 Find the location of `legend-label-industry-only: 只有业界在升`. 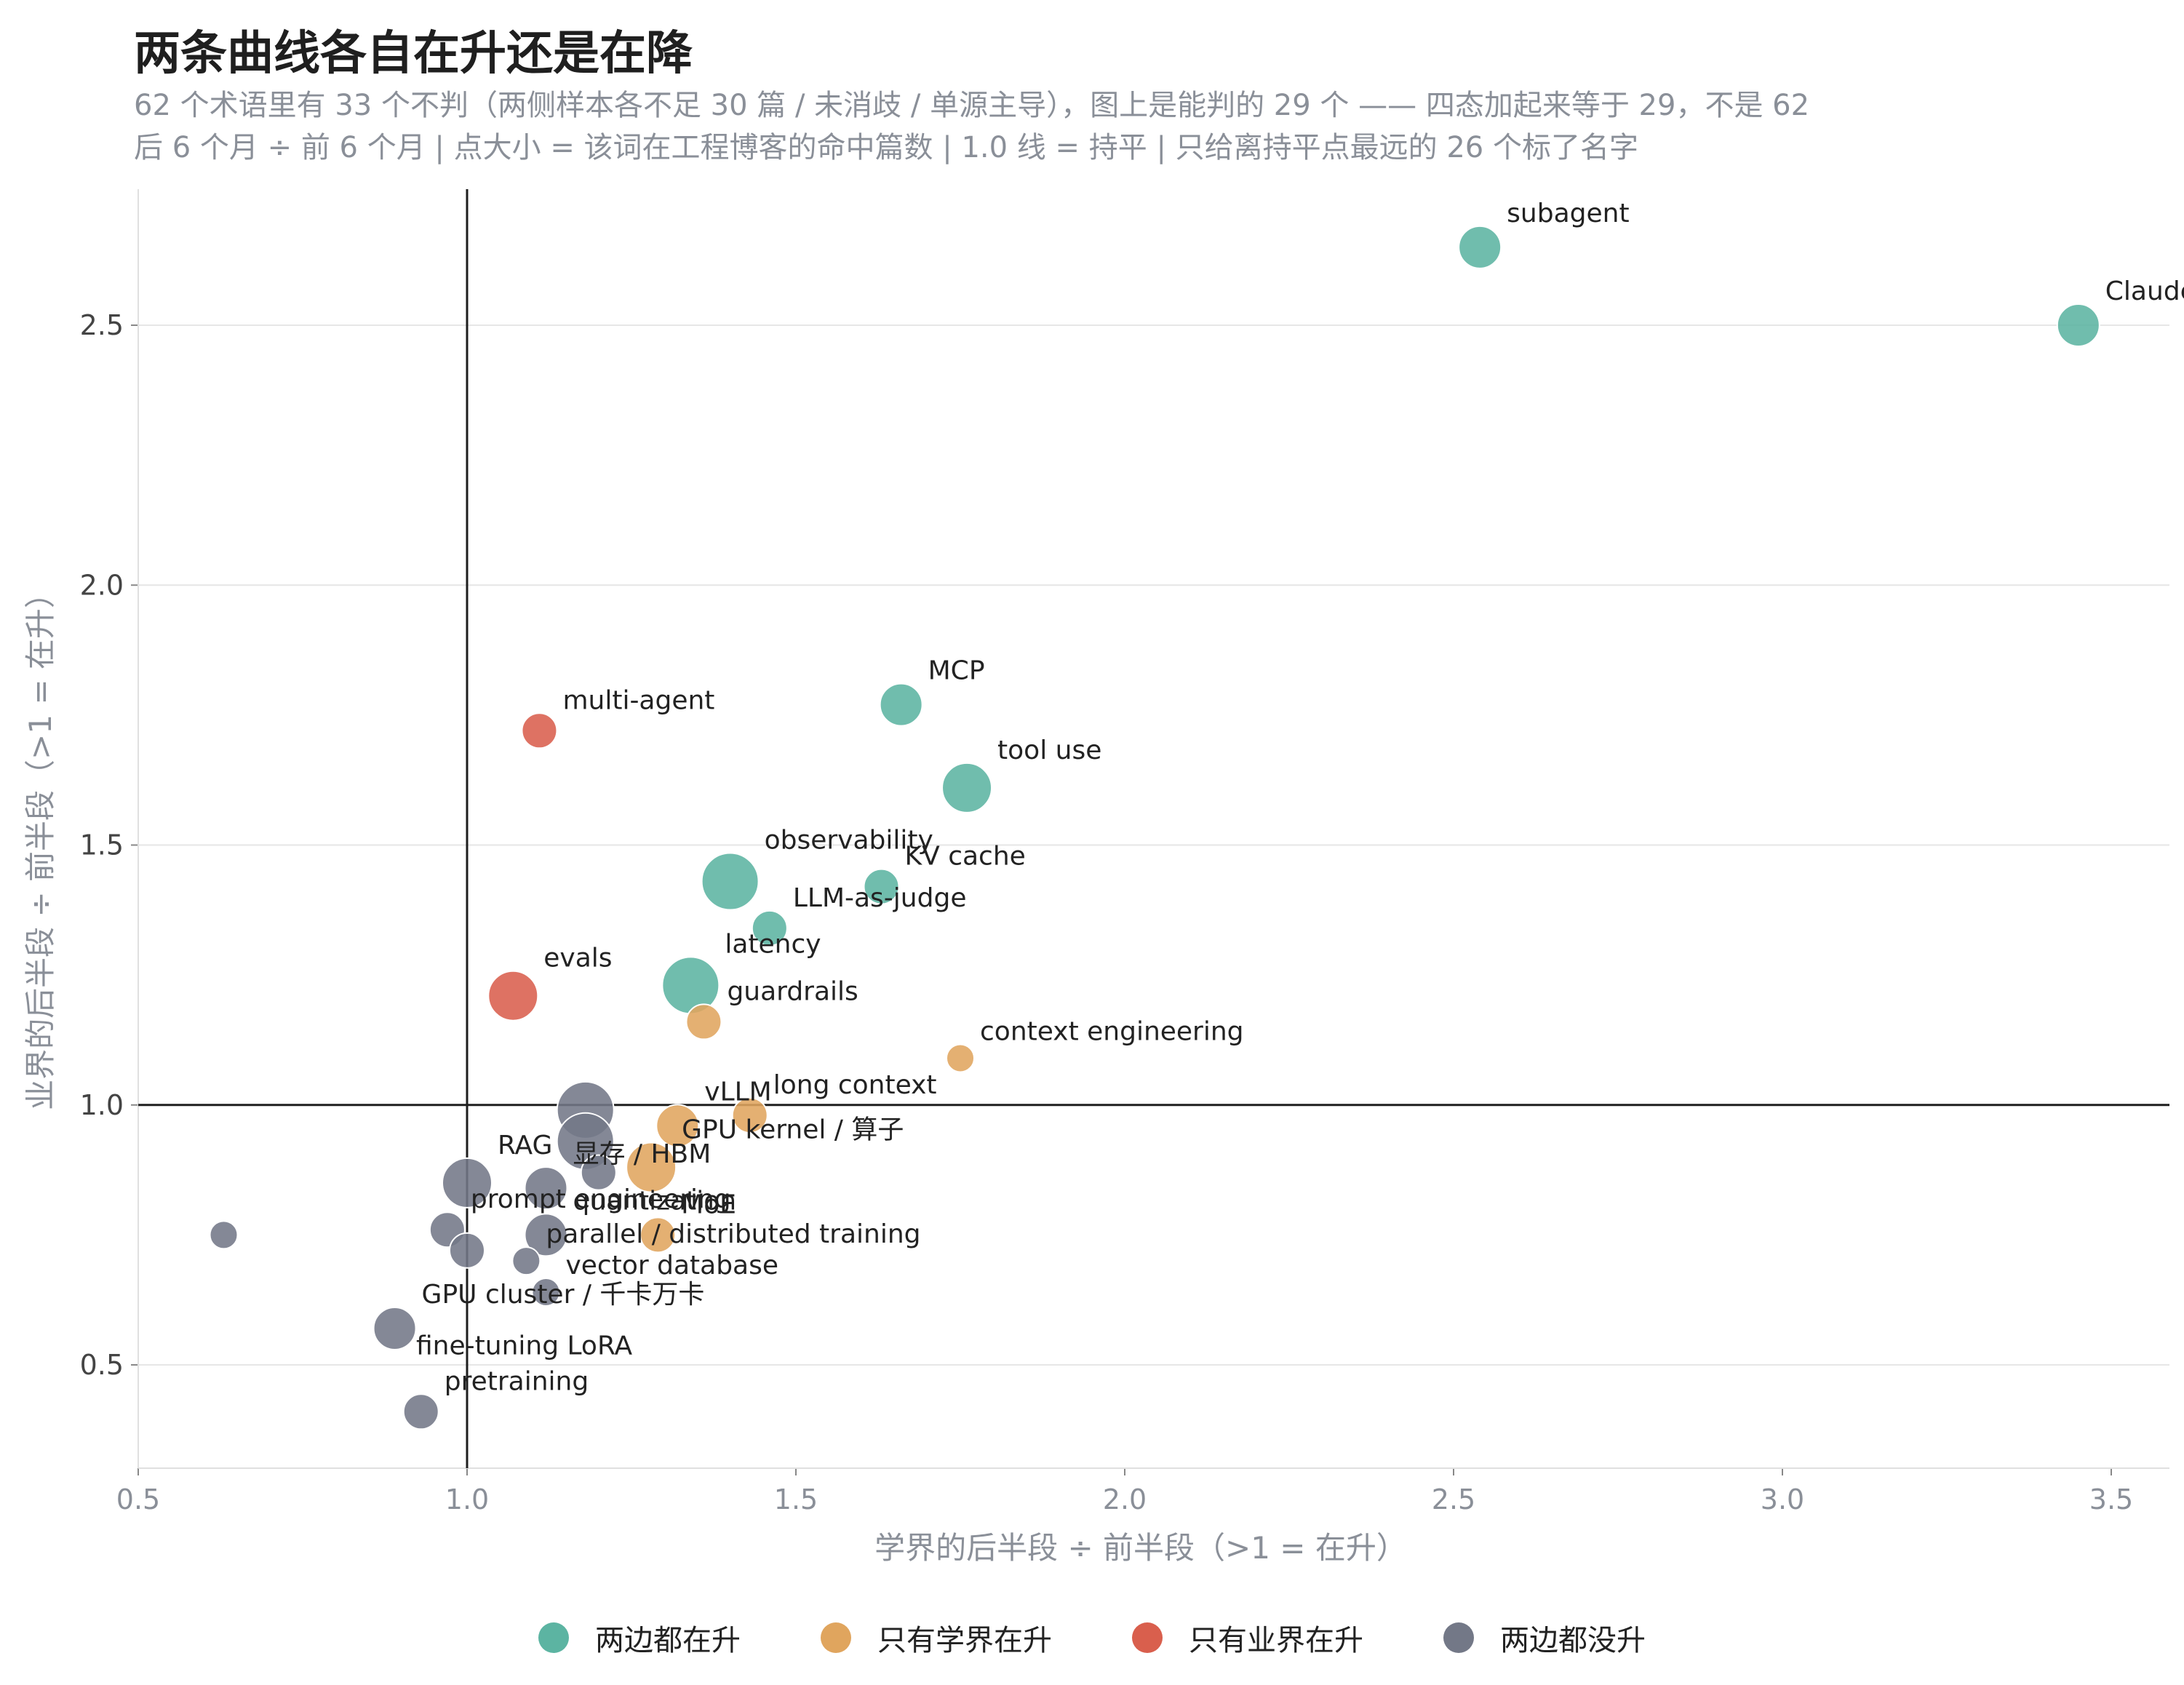

legend-label-industry-only: 只有业界在升 is located at coordinates (1276, 1640).